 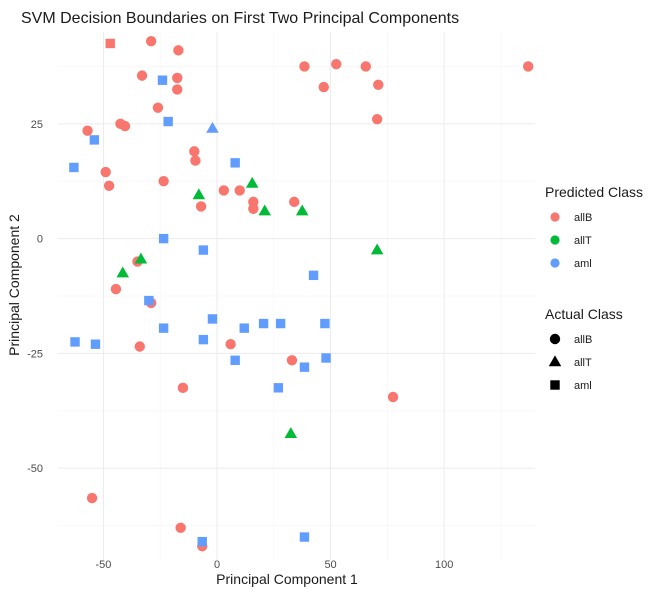 What do you see at coordinates (35, 469) in the screenshot?
I see `y-tick-label: -50` at bounding box center [35, 469].